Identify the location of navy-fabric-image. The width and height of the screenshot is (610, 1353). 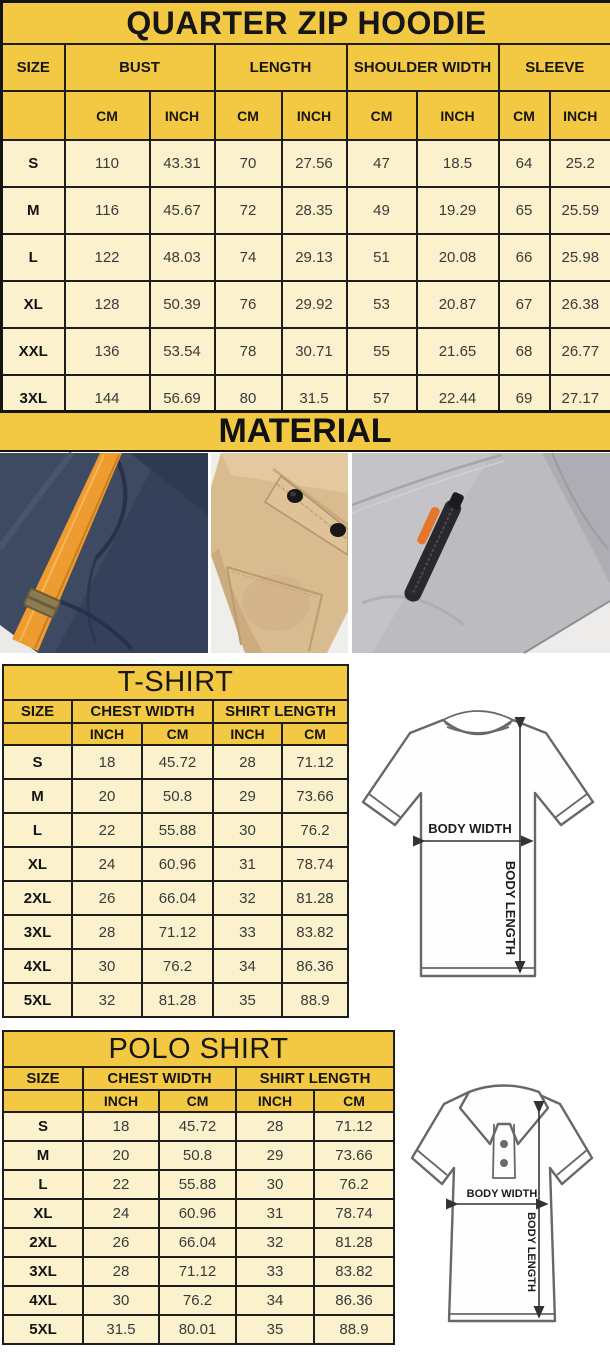
(104, 553).